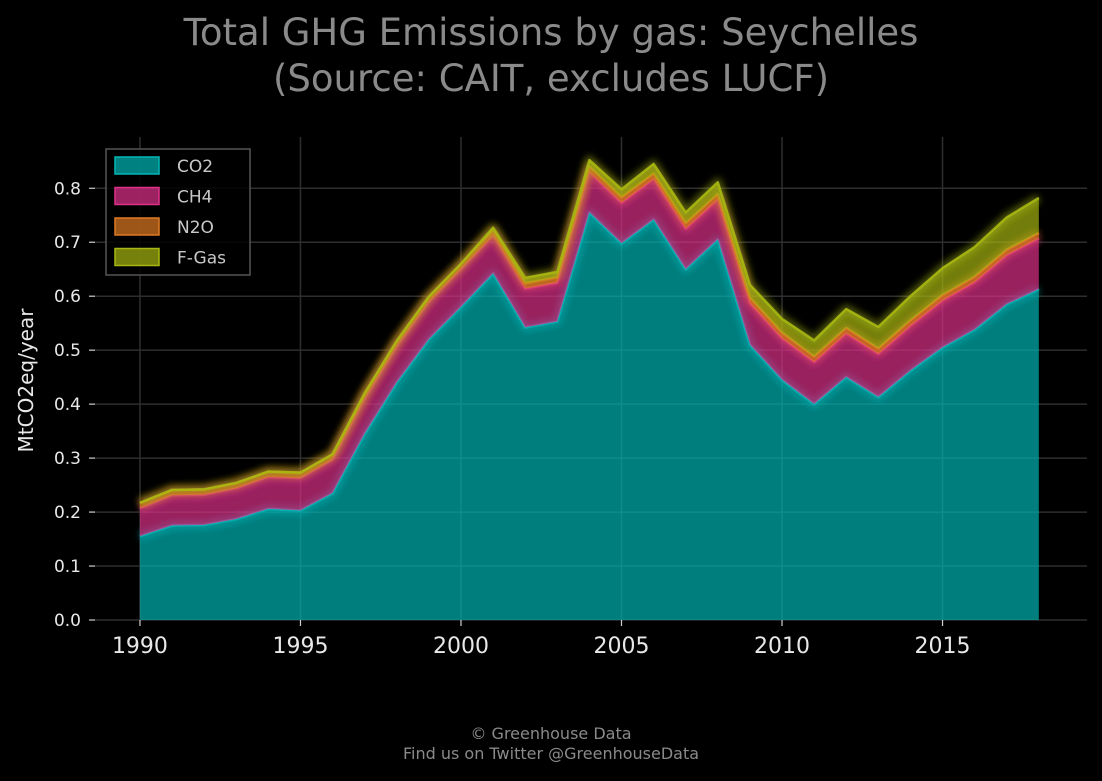 The image size is (1102, 781). What do you see at coordinates (67, 243) in the screenshot?
I see `y-tick-label: 0.7` at bounding box center [67, 243].